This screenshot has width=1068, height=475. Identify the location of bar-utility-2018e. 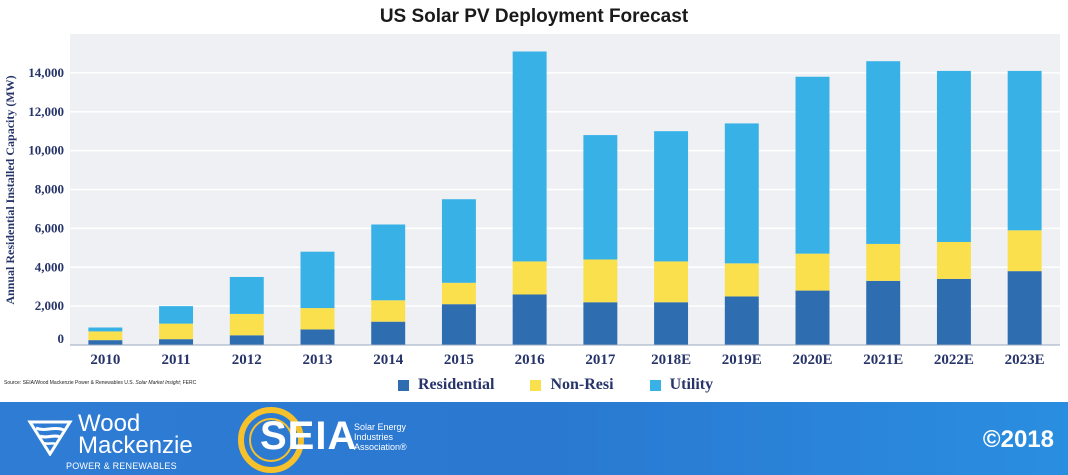
(671, 196).